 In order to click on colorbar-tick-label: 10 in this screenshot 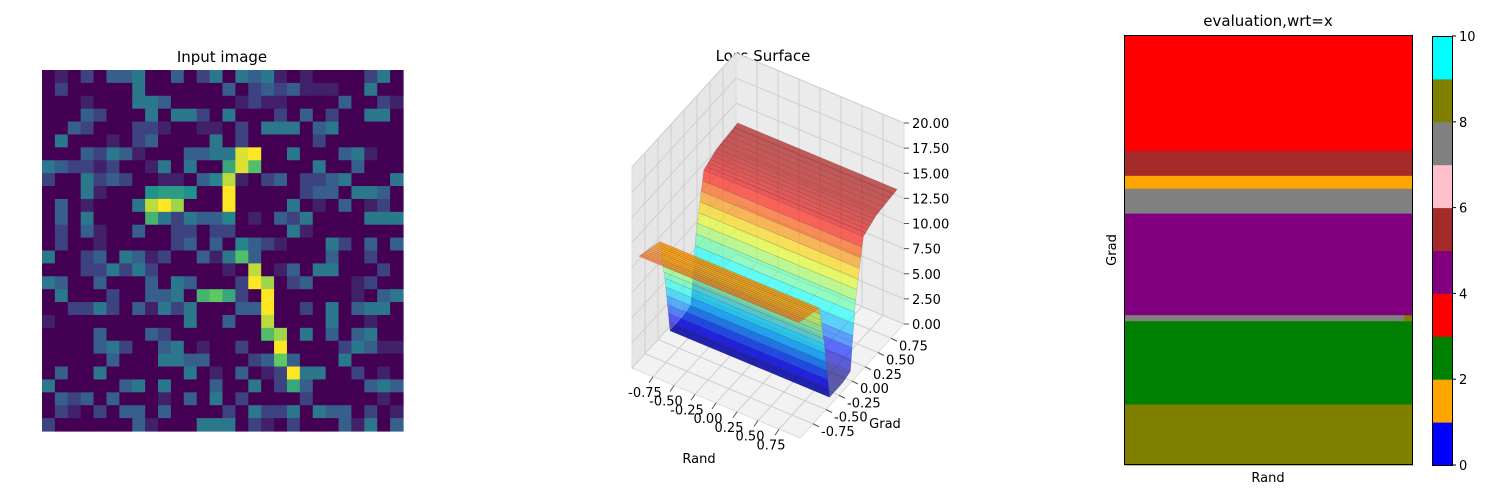, I will do `click(1467, 37)`.